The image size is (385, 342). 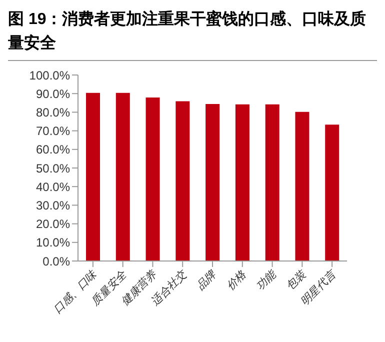 What do you see at coordinates (53, 224) in the screenshot?
I see `y-tick-label: 20.0%` at bounding box center [53, 224].